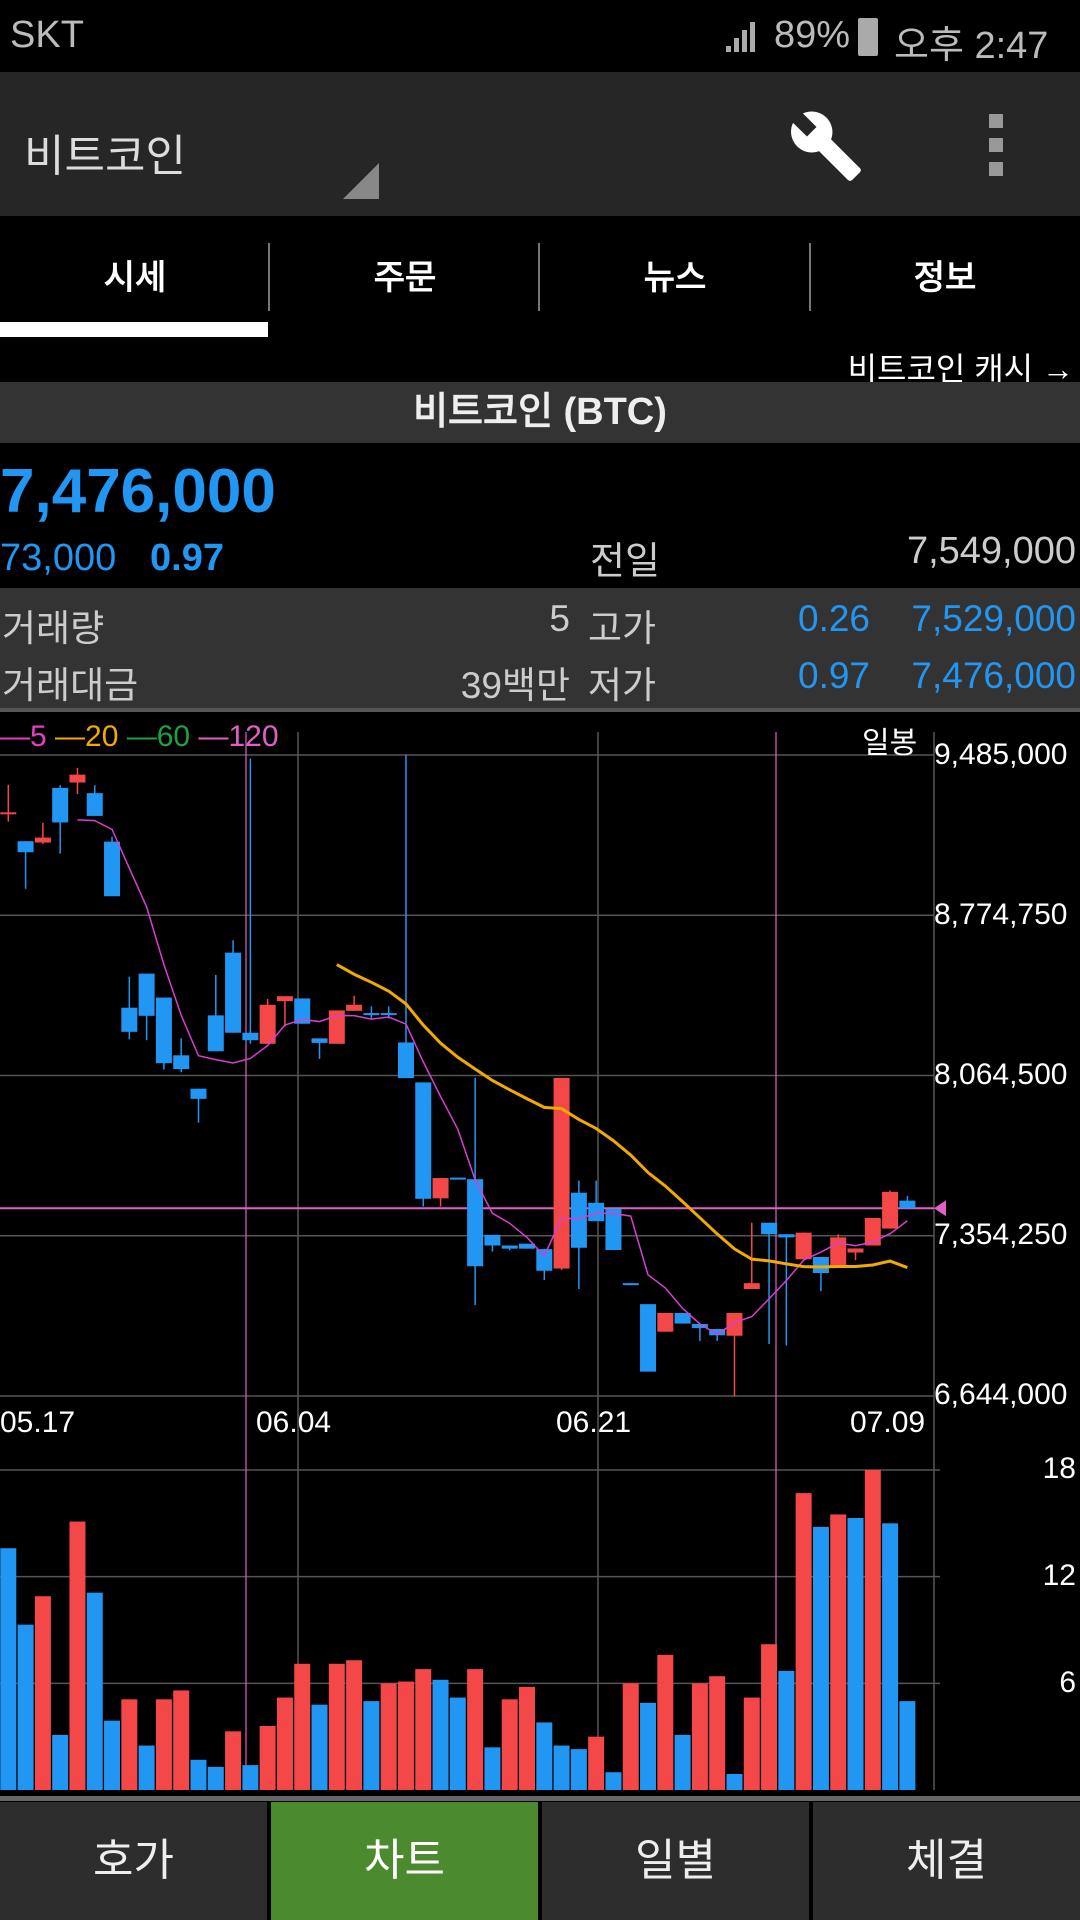 Image resolution: width=1080 pixels, height=1920 pixels. Describe the element at coordinates (53, 628) in the screenshot. I see `volume-label: 거래량` at that location.